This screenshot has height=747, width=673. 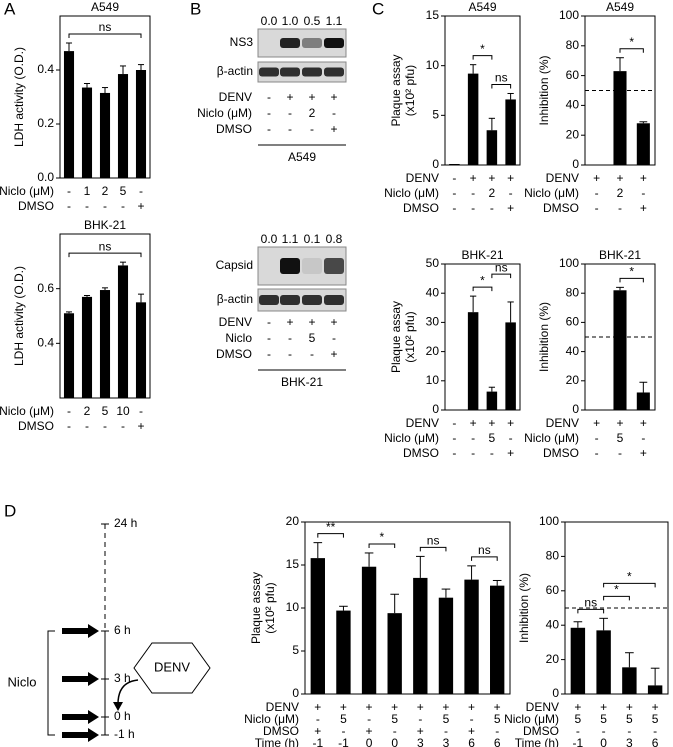 What do you see at coordinates (51, 683) in the screenshot?
I see `bracket` at bounding box center [51, 683].